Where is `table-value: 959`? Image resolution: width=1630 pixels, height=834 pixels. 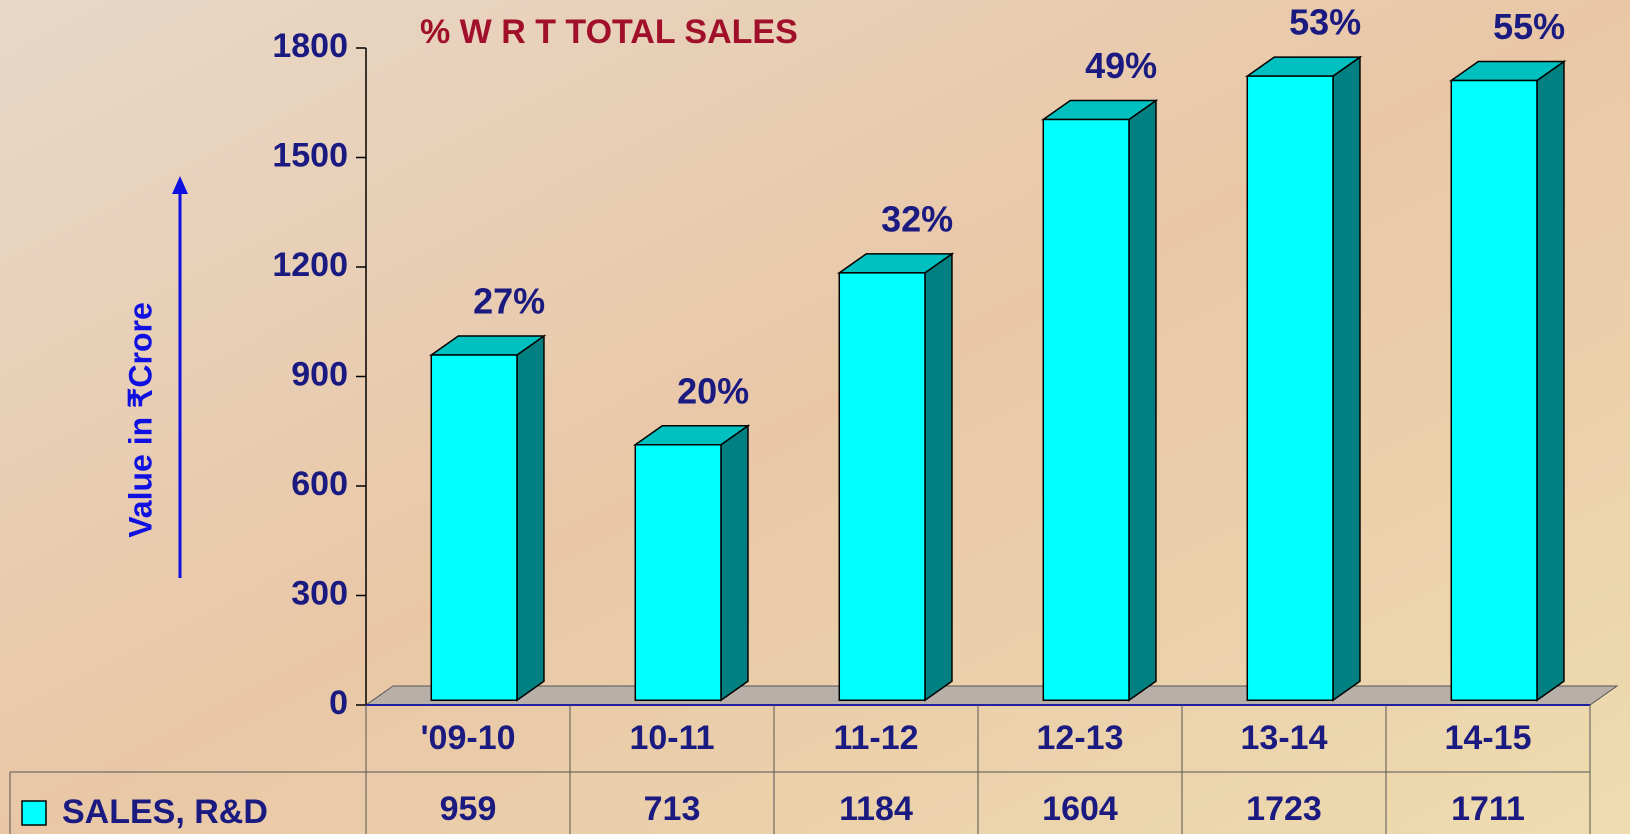 table-value: 959 is located at coordinates (468, 809).